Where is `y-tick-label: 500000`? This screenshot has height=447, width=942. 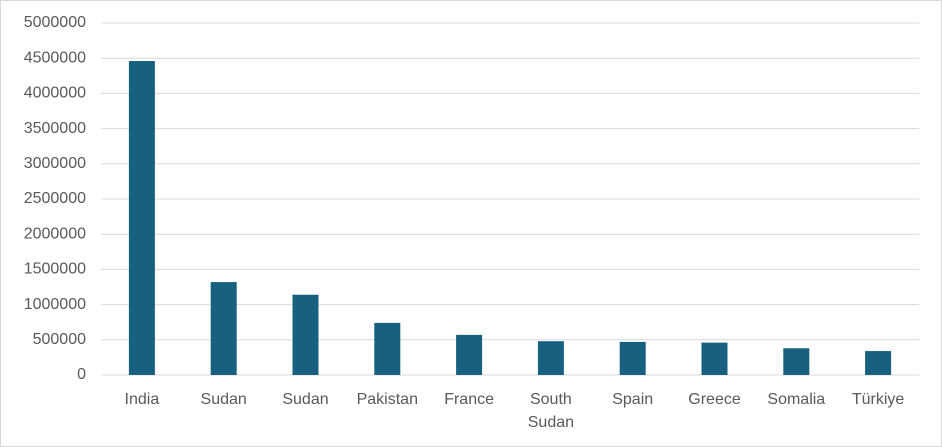
y-tick-label: 500000 is located at coordinates (59, 339).